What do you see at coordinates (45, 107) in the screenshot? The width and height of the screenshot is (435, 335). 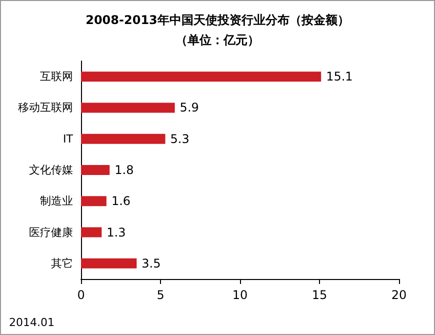 I see `y-tick-label: 移动互联网` at bounding box center [45, 107].